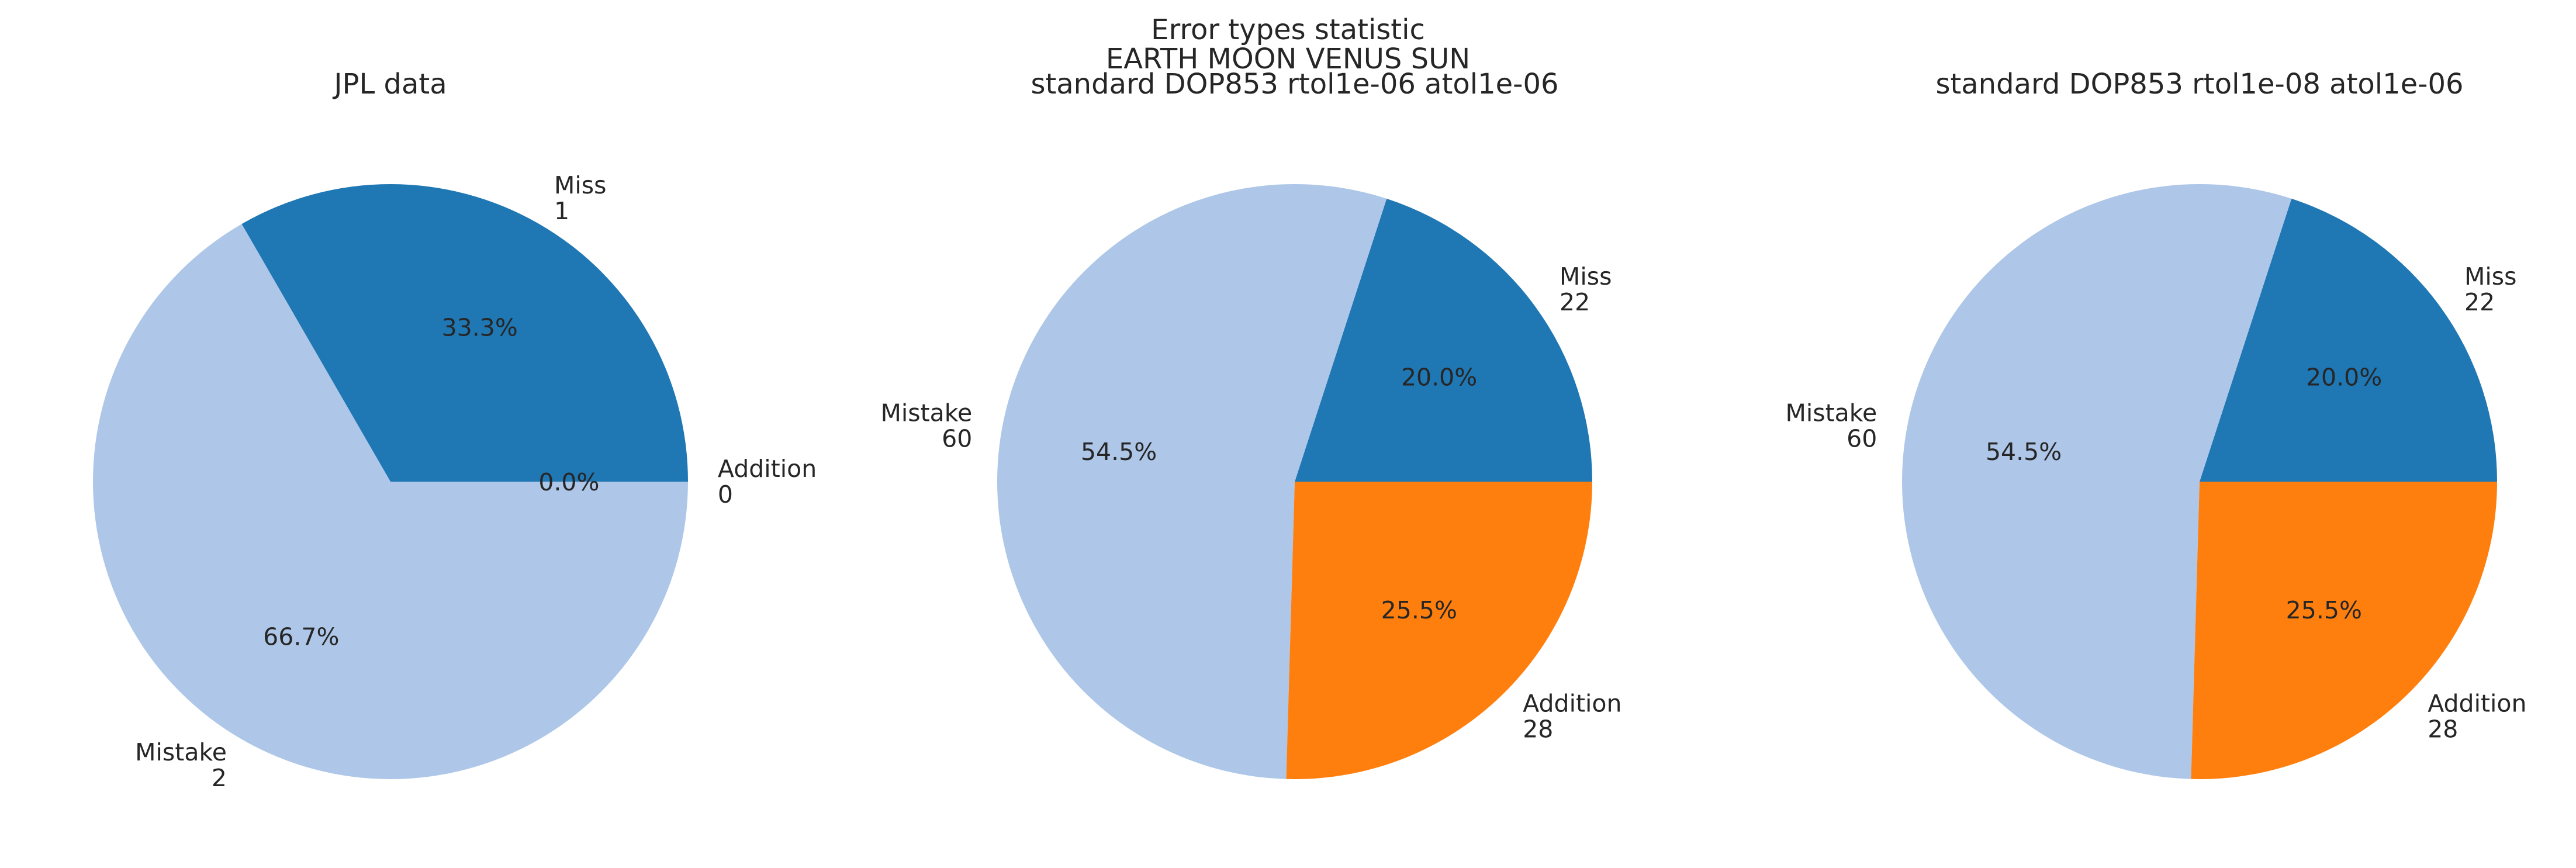  What do you see at coordinates (1288, 29) in the screenshot?
I see `suptitle-line-1: Error types statistic` at bounding box center [1288, 29].